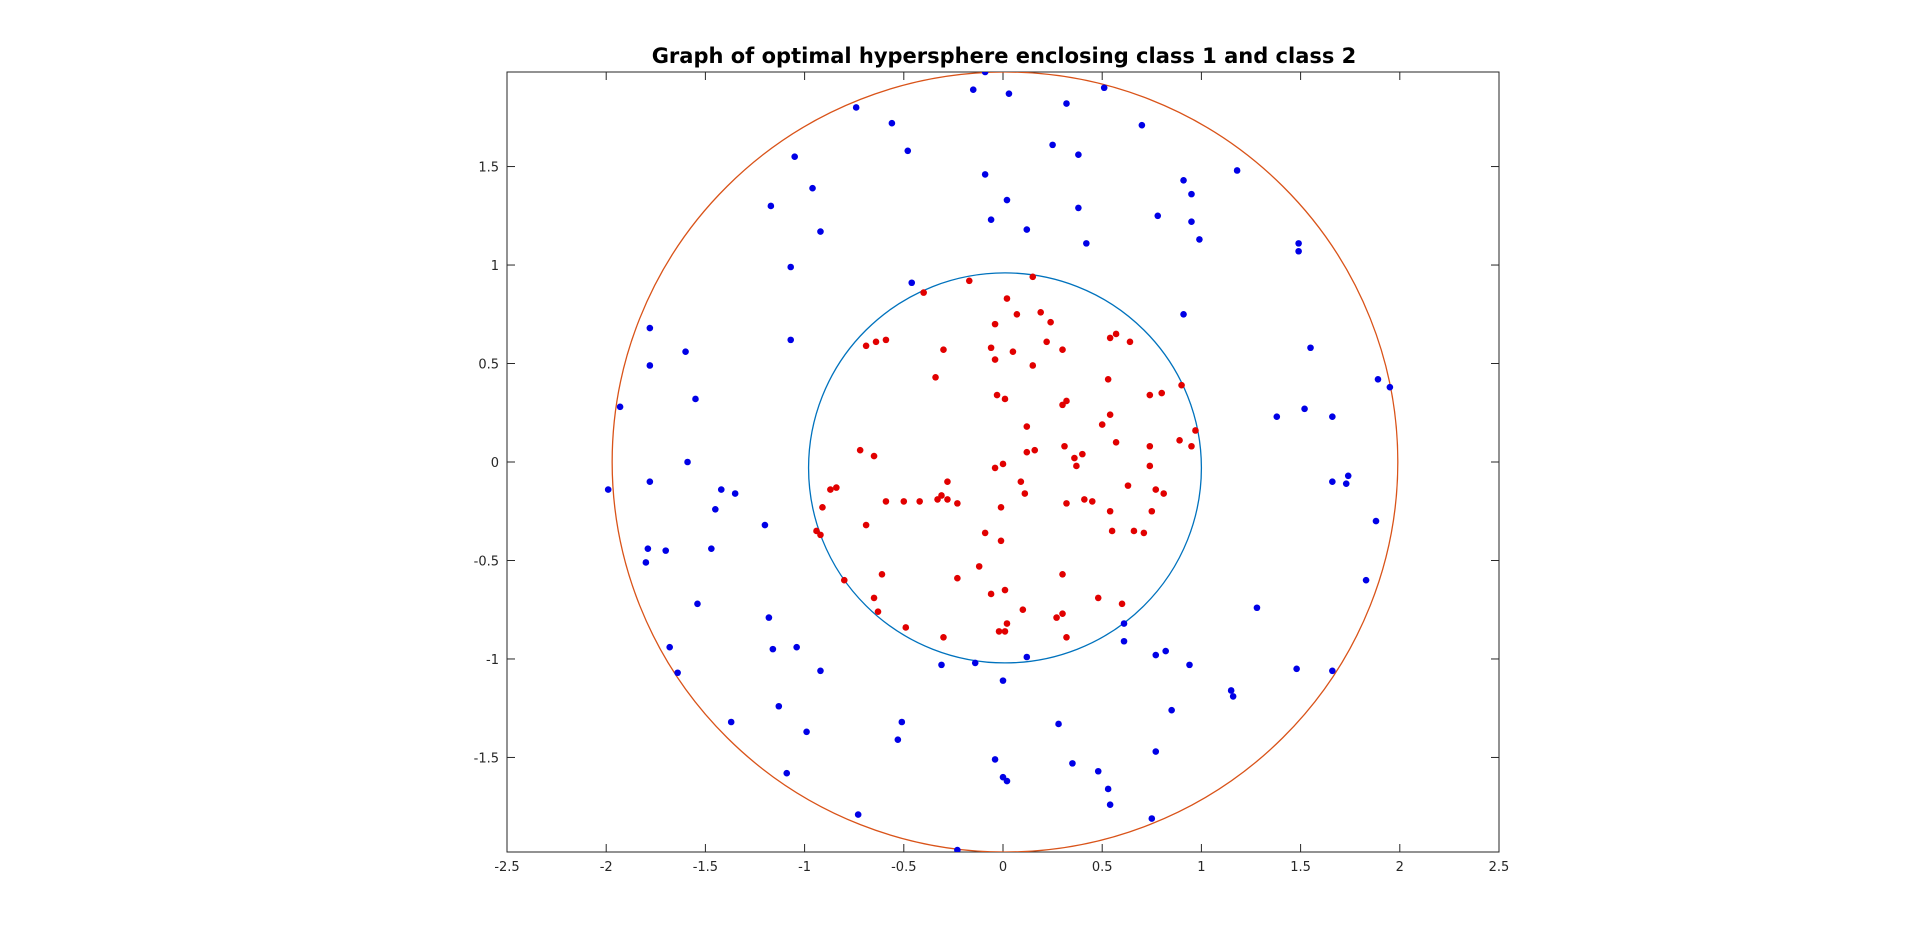 Image resolution: width=1920 pixels, height=949 pixels. I want to click on x-tick-label: 1.5, so click(1300, 867).